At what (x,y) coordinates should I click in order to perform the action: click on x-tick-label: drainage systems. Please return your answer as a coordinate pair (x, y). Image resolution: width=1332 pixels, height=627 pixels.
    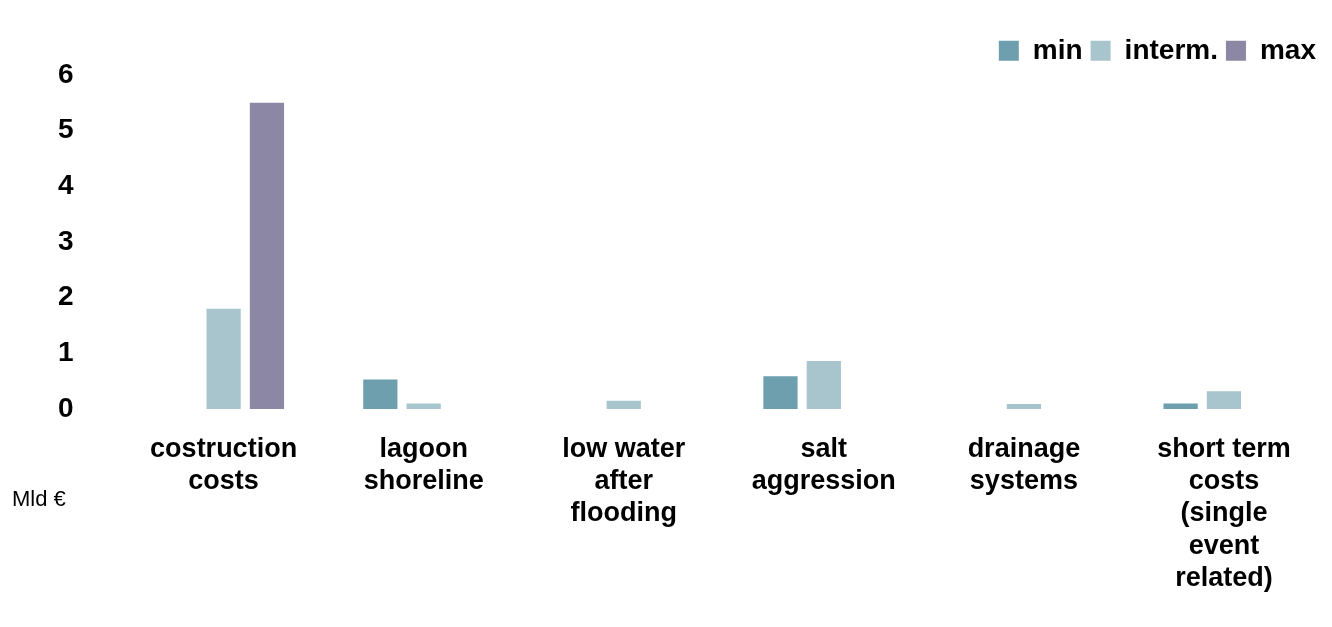
    Looking at the image, I should click on (1024, 464).